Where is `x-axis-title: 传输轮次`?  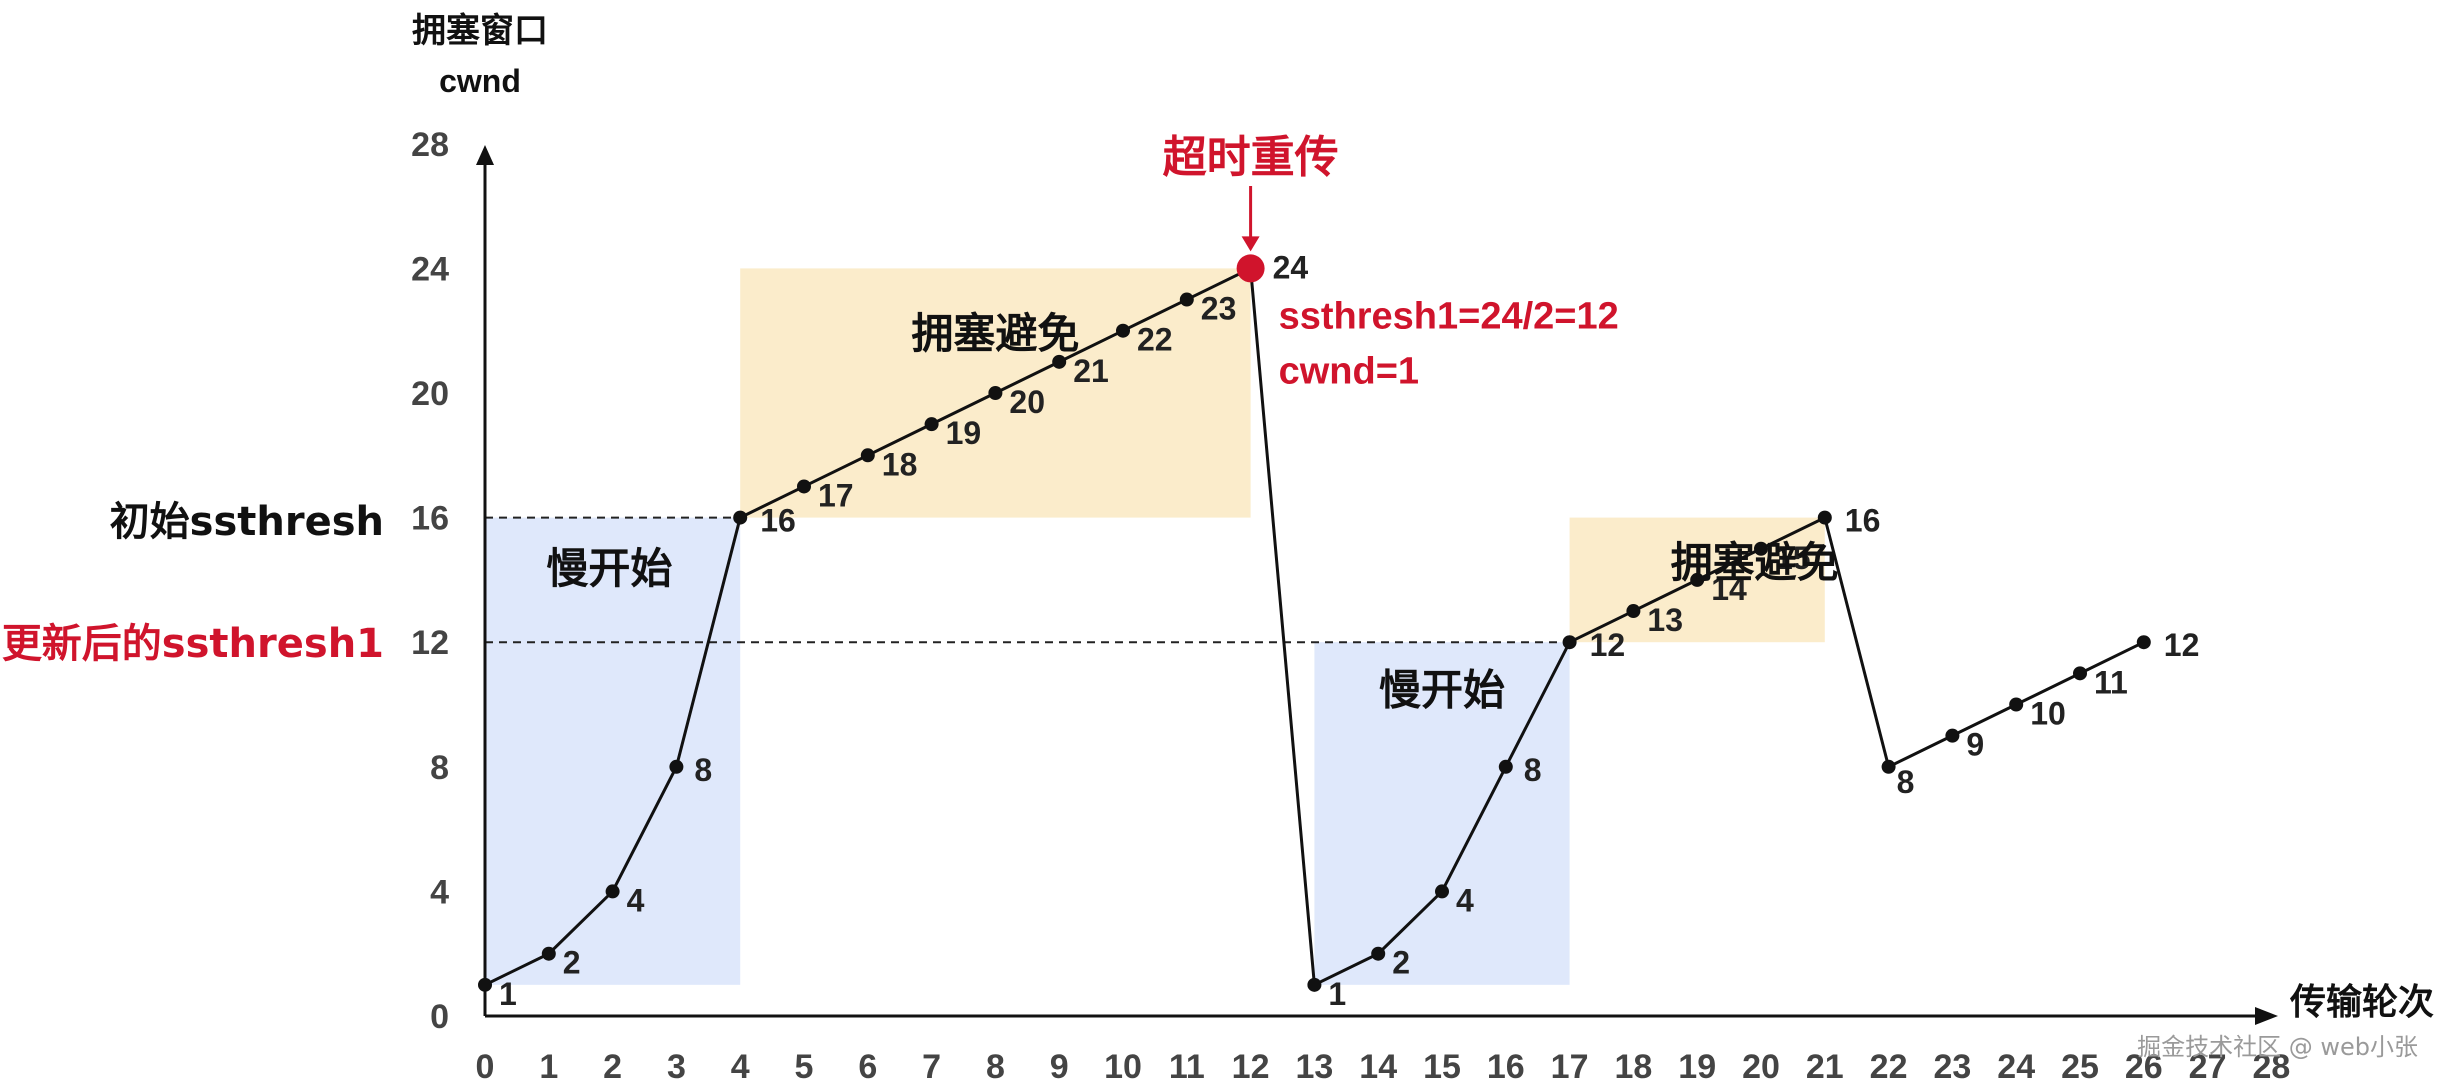 x-axis-title: 传输轮次 is located at coordinates (2361, 1002).